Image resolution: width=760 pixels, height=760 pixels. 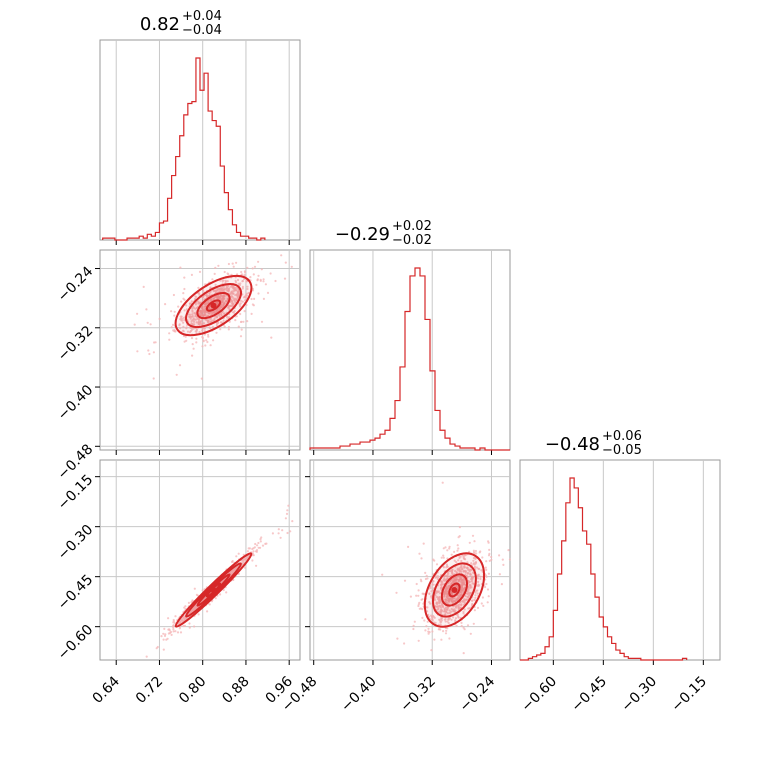 I want to click on hist_p3-frame, so click(x=620, y=560).